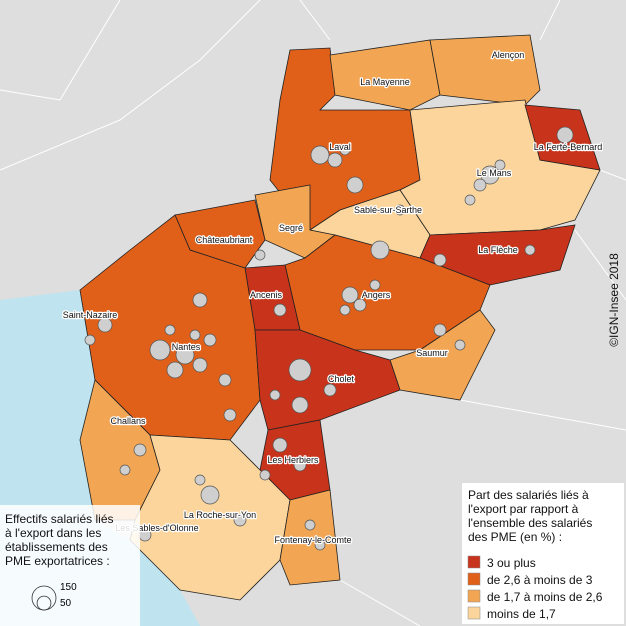 The width and height of the screenshot is (626, 626). I want to click on legend-label: moins de 1,7, so click(521, 614).